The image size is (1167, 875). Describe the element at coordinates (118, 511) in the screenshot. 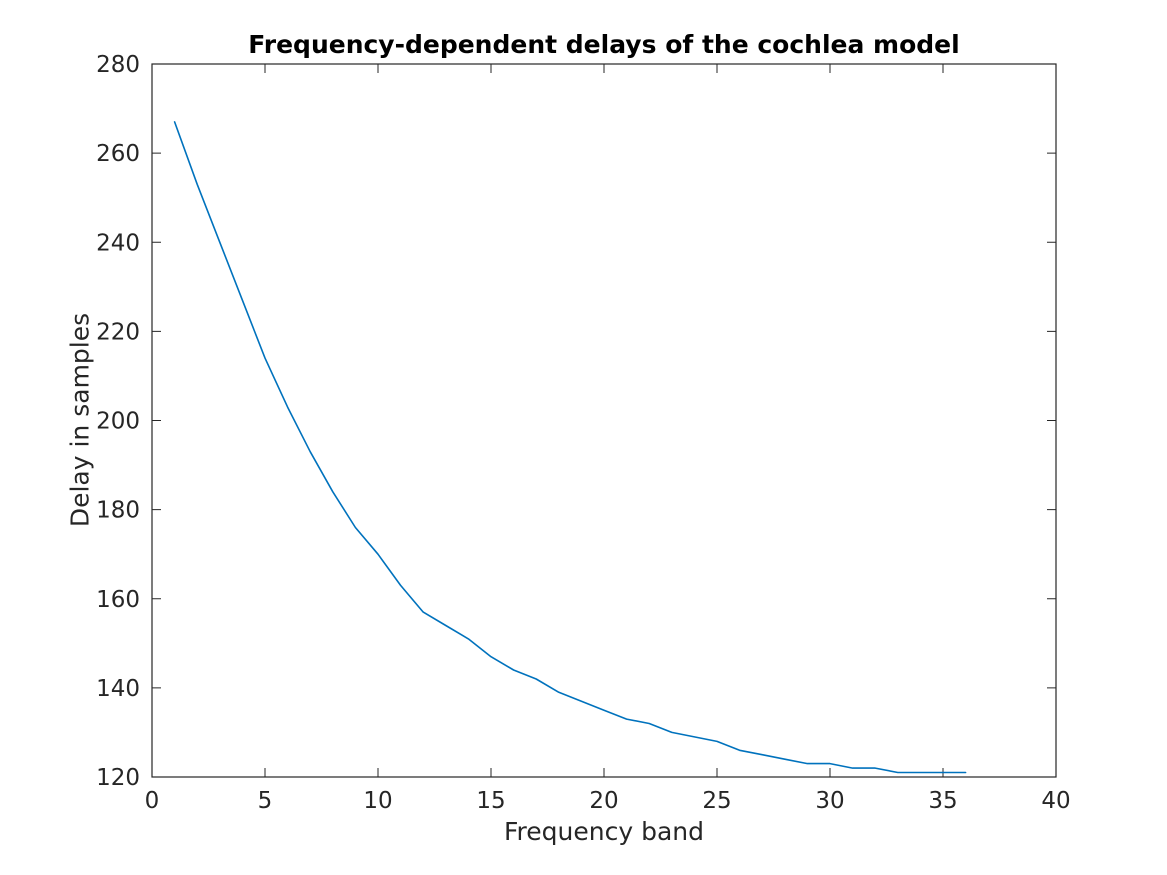

I see `y-tick-label: 180` at that location.